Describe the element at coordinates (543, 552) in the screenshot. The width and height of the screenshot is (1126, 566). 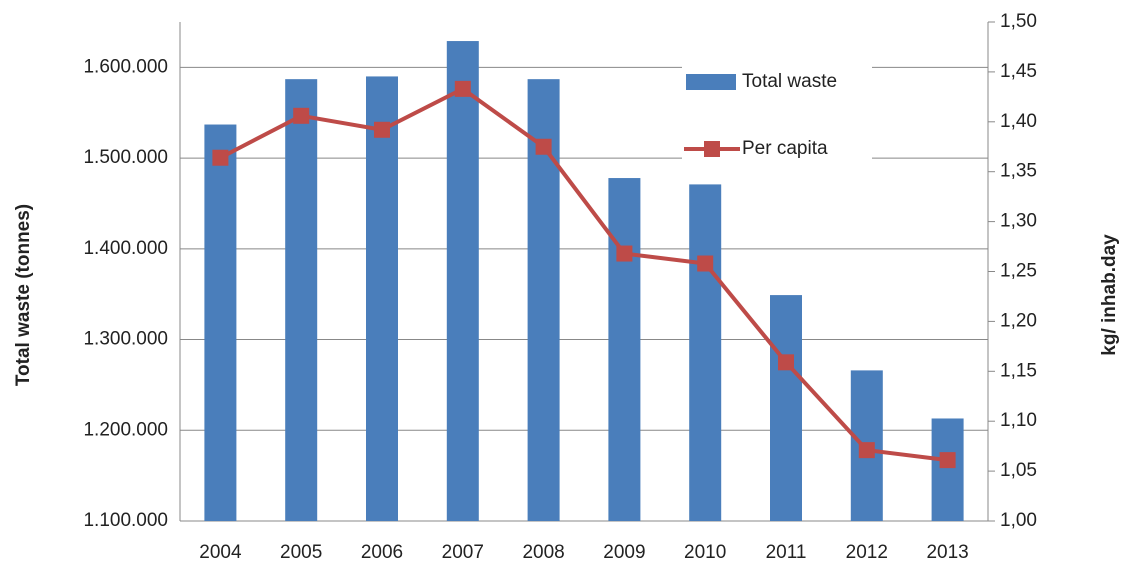
I see `x-tick-label: 2008` at that location.